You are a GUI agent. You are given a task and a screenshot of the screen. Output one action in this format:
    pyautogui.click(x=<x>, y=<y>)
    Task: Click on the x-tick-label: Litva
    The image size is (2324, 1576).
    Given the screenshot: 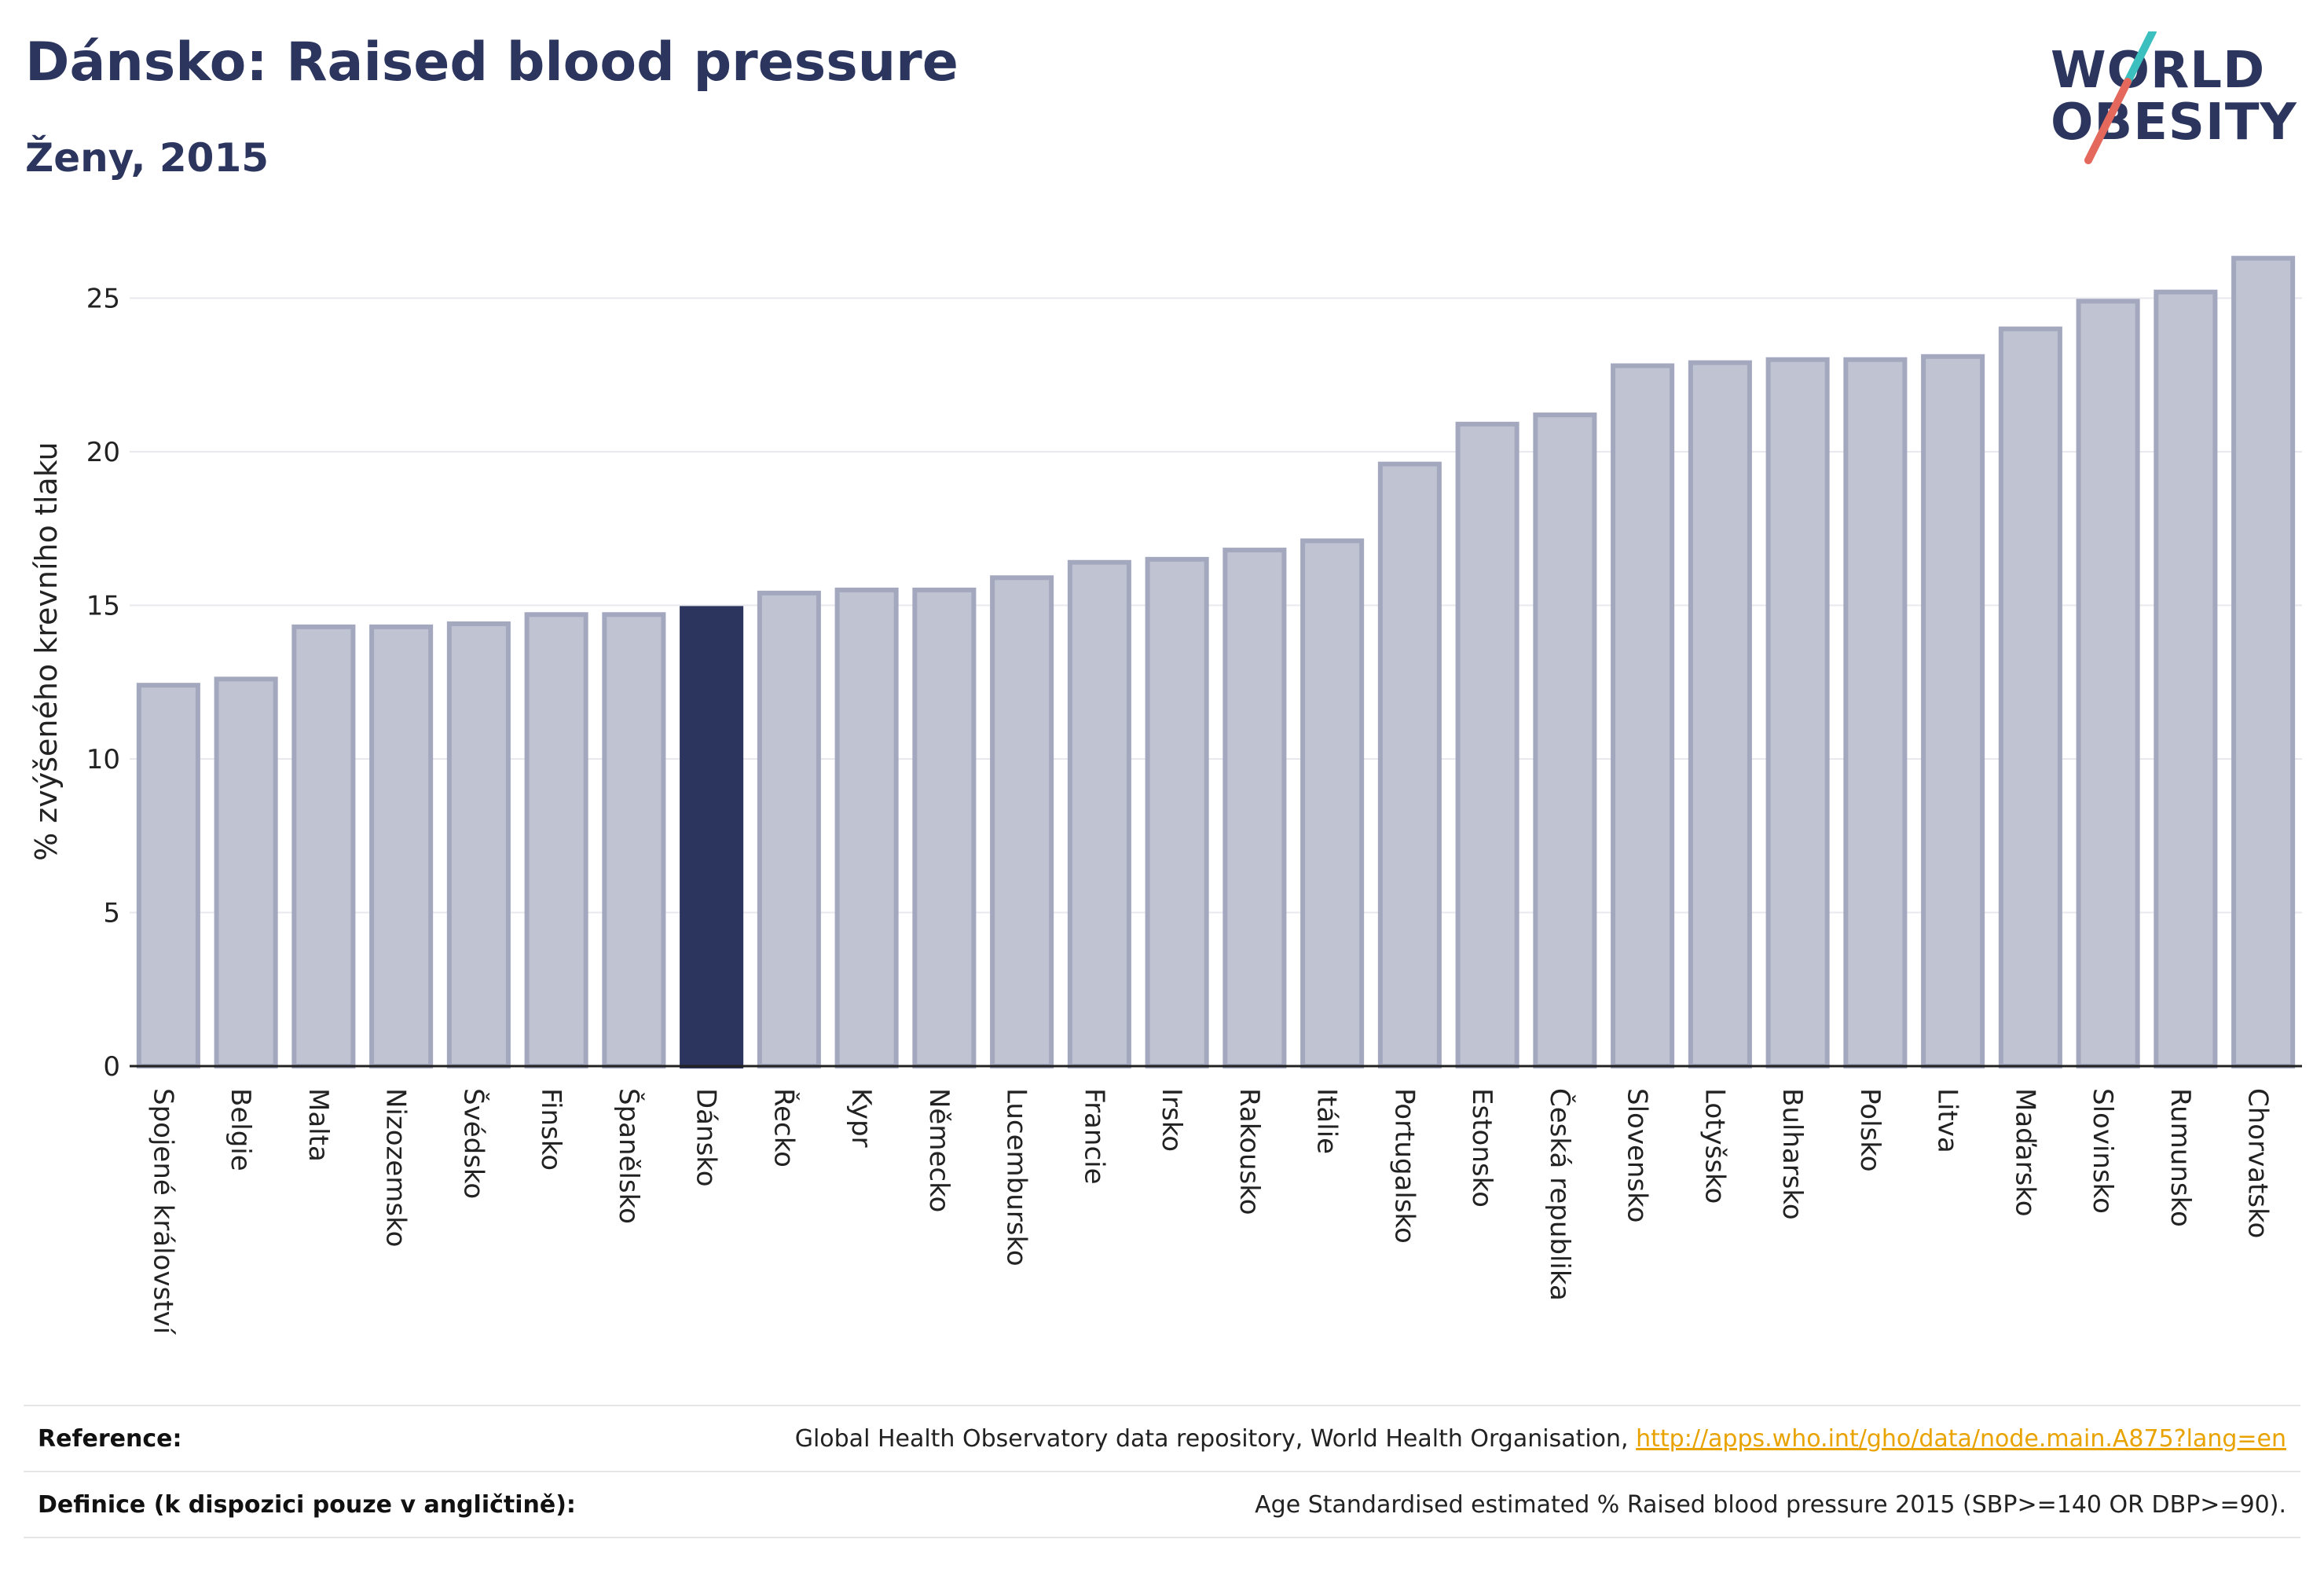 What is the action you would take?
    pyautogui.click(x=1947, y=1120)
    